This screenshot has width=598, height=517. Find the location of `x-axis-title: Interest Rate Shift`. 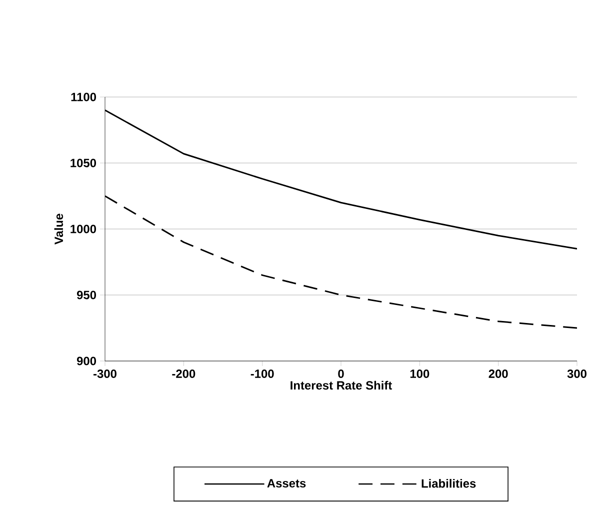

x-axis-title: Interest Rate Shift is located at coordinates (341, 385).